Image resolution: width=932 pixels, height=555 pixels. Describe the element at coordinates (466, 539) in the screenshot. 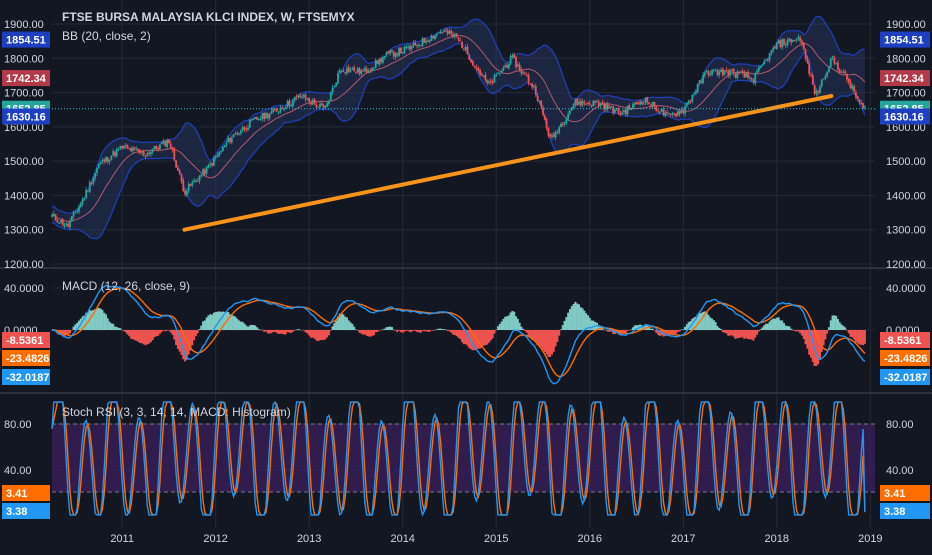

I see `time-axis: 2011 2012 2013 2014 2015 2016 2017 2018 2019` at that location.